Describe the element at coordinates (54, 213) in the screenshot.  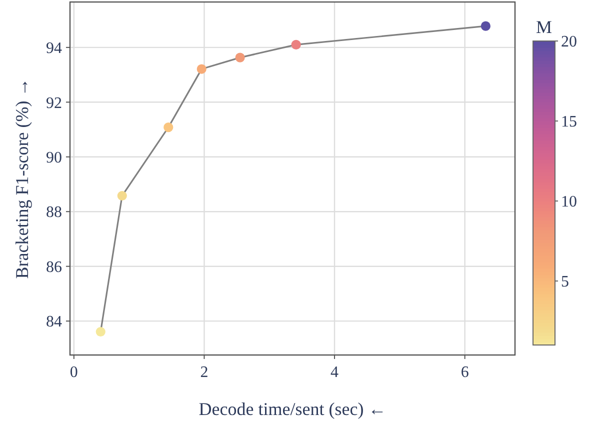
I see `y-tick-label: 88` at that location.